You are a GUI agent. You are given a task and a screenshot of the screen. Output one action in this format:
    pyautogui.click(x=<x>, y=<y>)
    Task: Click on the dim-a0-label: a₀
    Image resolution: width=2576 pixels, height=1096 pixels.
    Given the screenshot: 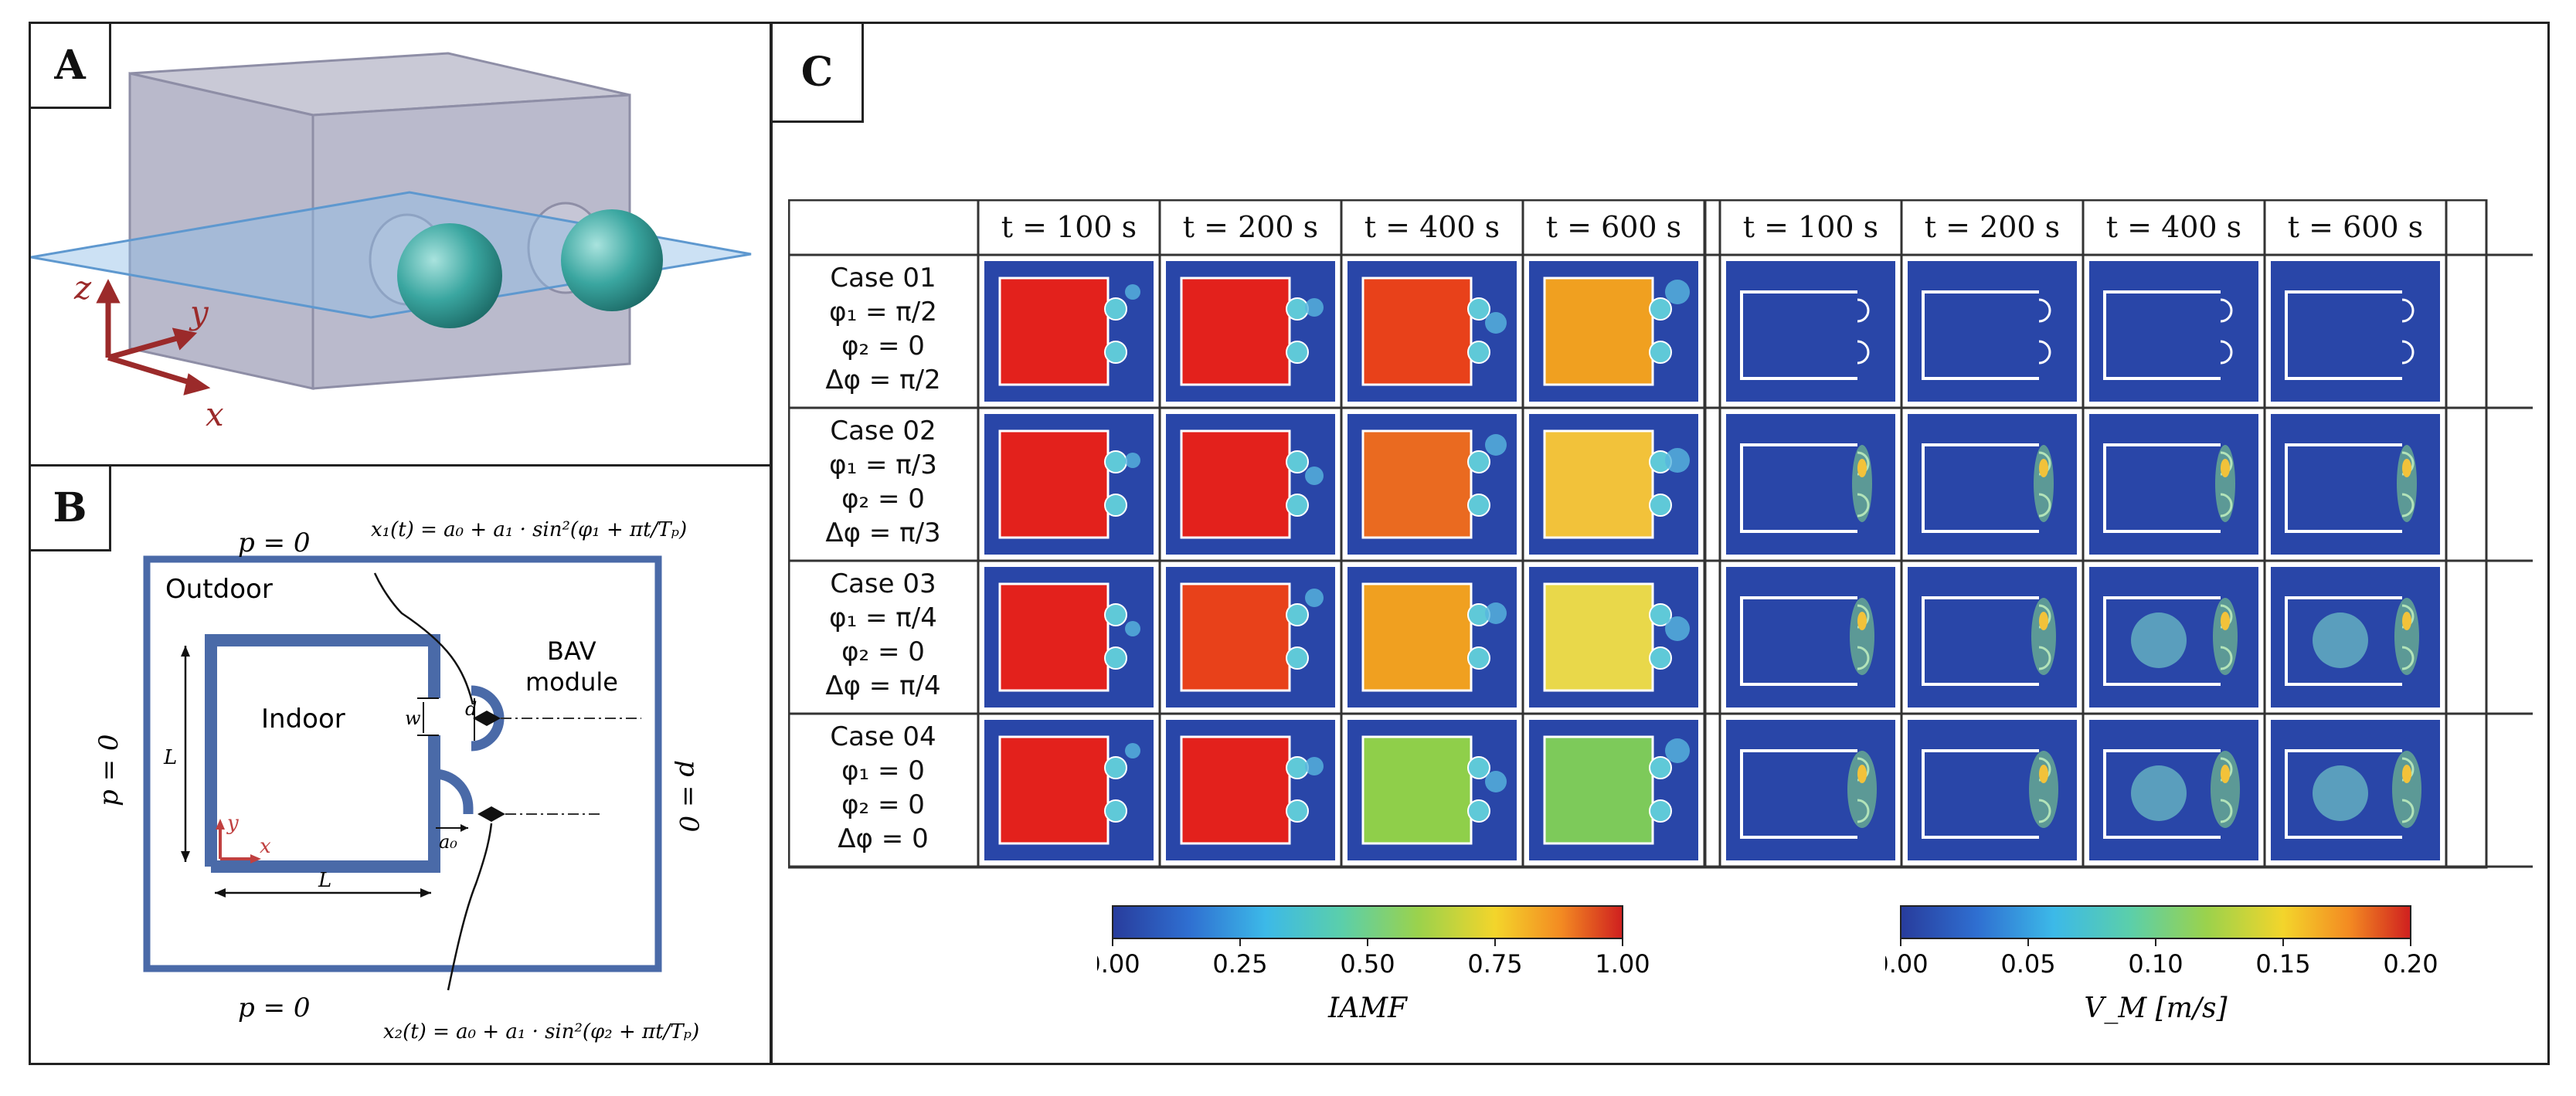 What is the action you would take?
    pyautogui.click(x=448, y=842)
    